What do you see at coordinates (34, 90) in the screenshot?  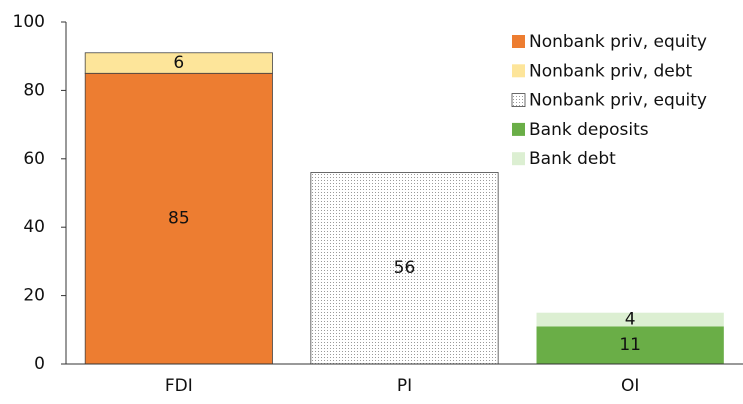 I see `y-tick-label: 80` at bounding box center [34, 90].